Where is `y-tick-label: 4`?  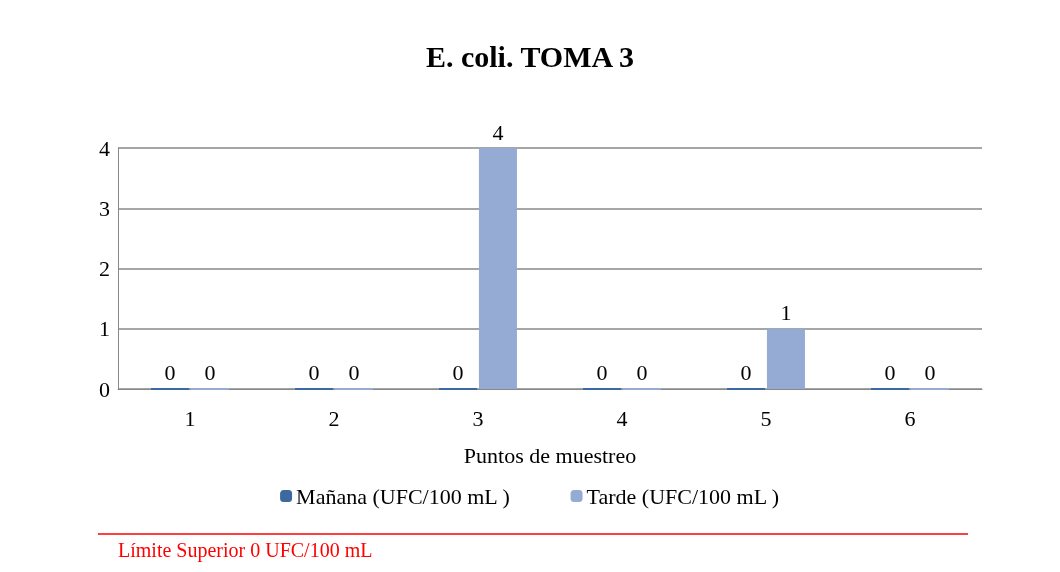 y-tick-label: 4 is located at coordinates (104, 148).